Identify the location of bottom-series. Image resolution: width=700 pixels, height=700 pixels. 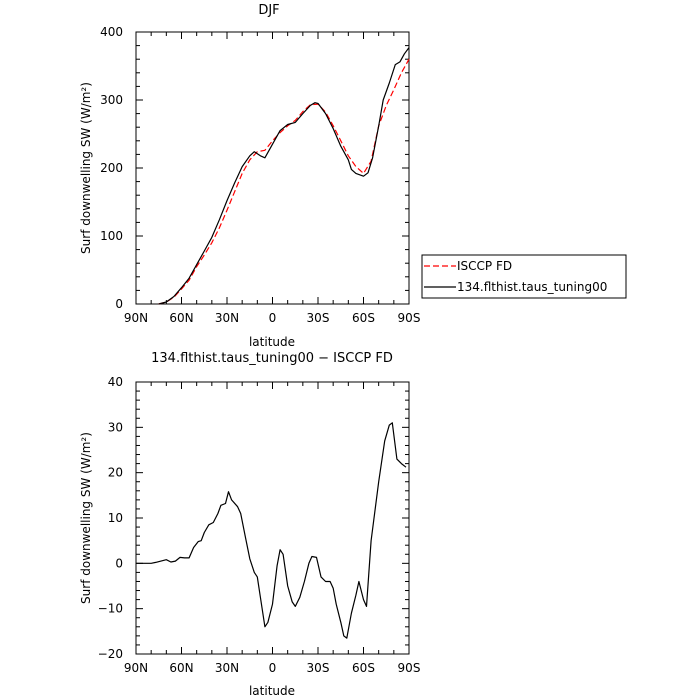
(271, 530).